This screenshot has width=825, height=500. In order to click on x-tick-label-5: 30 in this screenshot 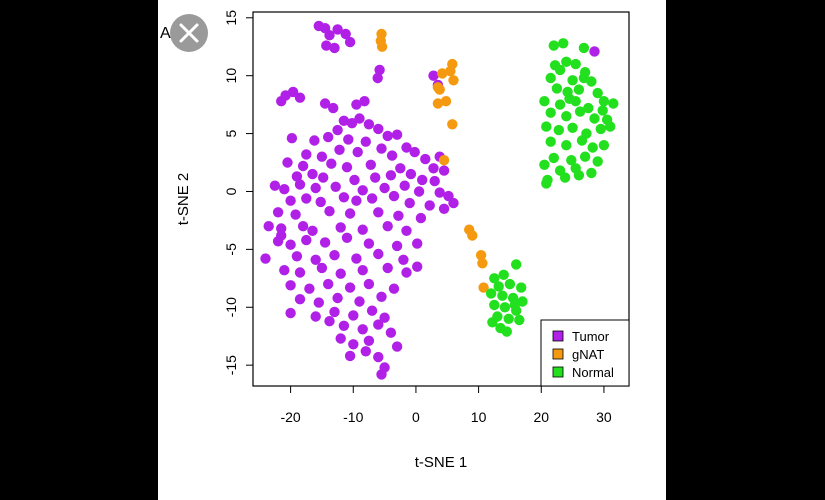, I will do `click(604, 417)`.